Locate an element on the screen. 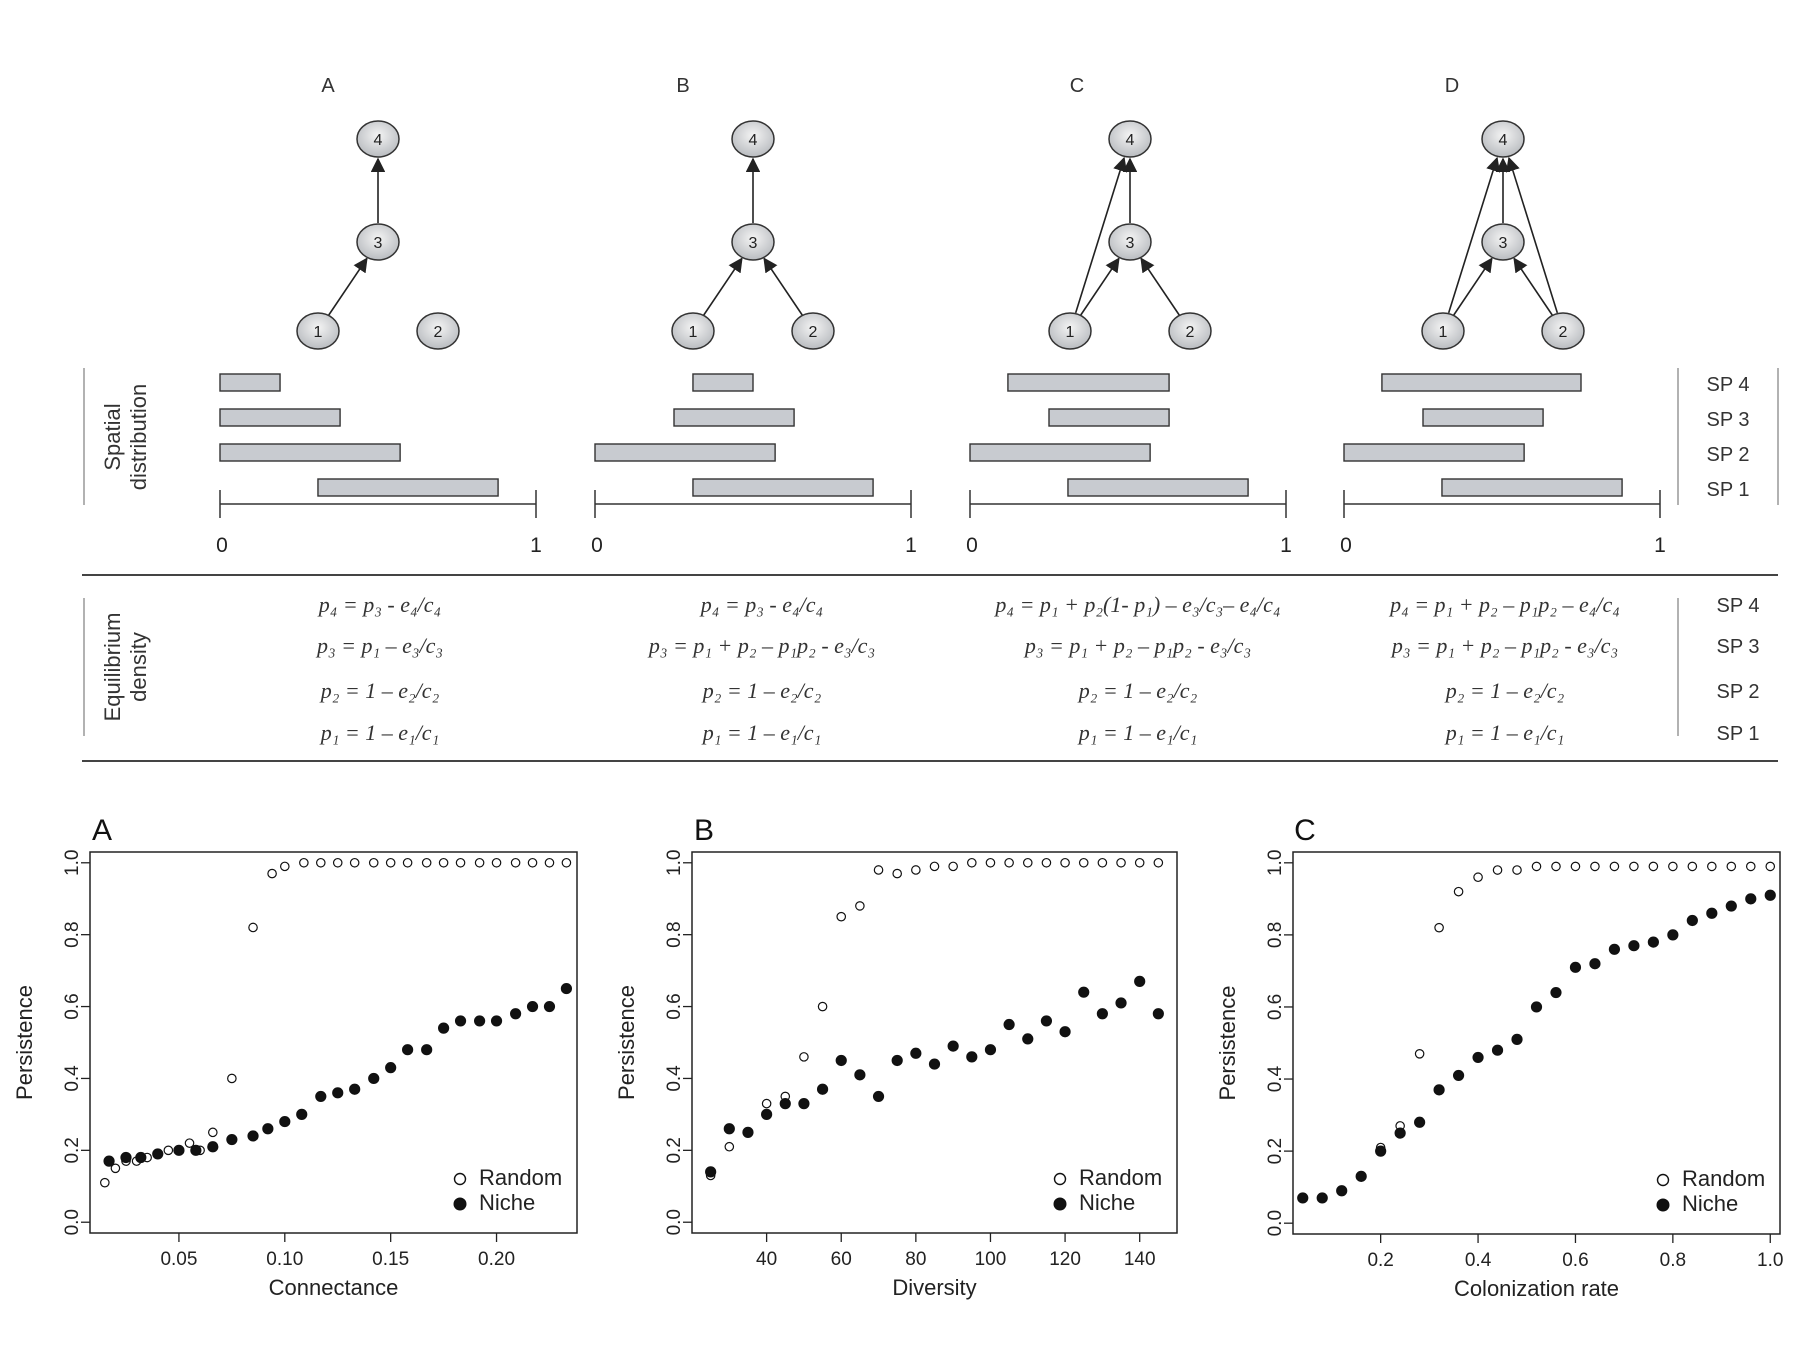  species-node-label-1: 1 is located at coordinates (318, 332).